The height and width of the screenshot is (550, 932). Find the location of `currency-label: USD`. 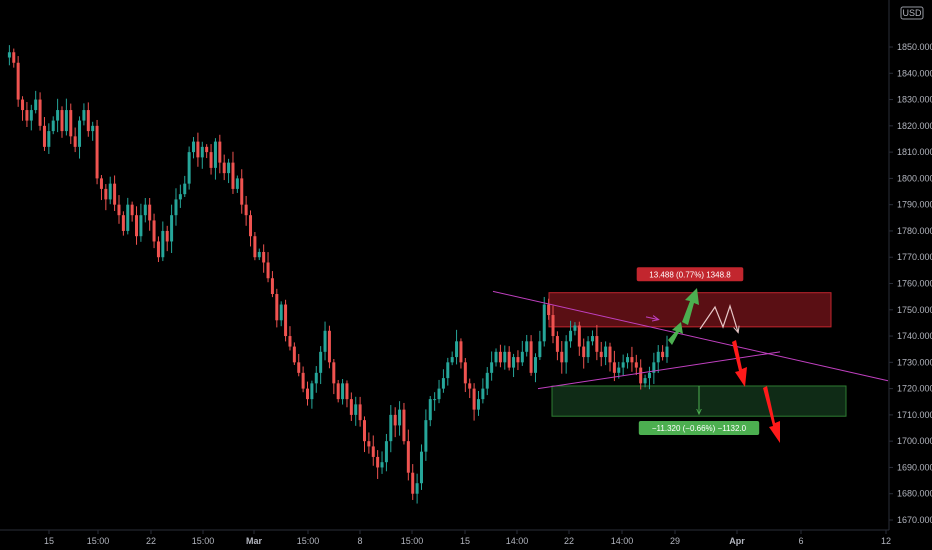

currency-label: USD is located at coordinates (912, 13).